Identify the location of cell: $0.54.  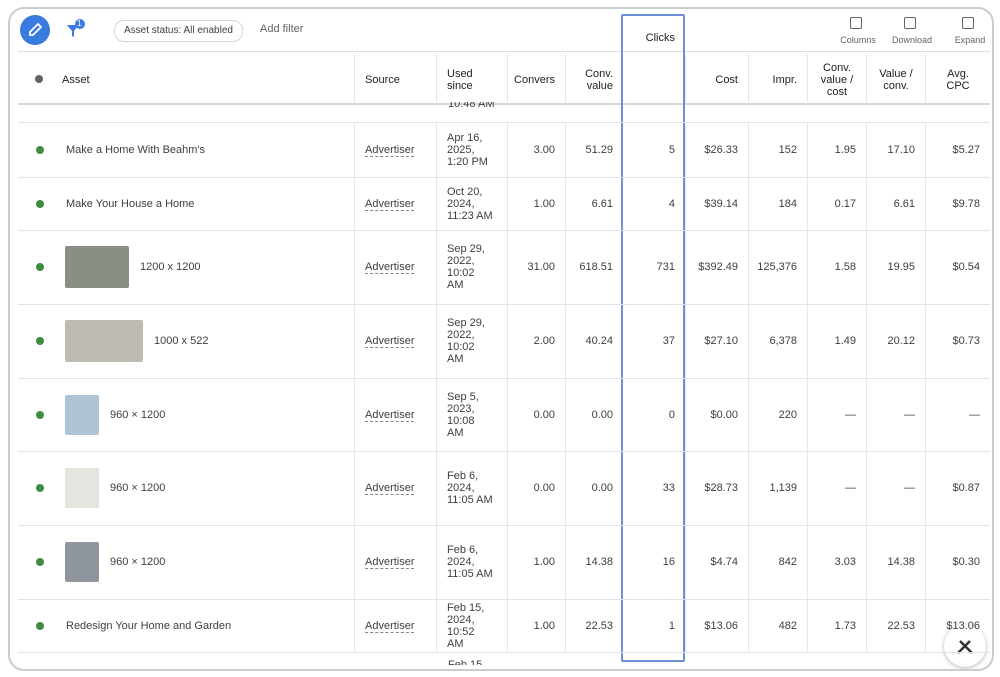
(957, 267).